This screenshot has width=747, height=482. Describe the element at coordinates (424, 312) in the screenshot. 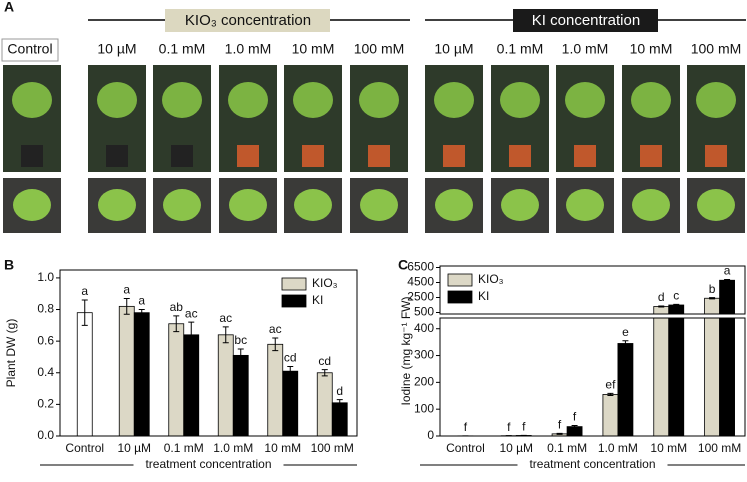

I see `y-tick-label: 500` at that location.